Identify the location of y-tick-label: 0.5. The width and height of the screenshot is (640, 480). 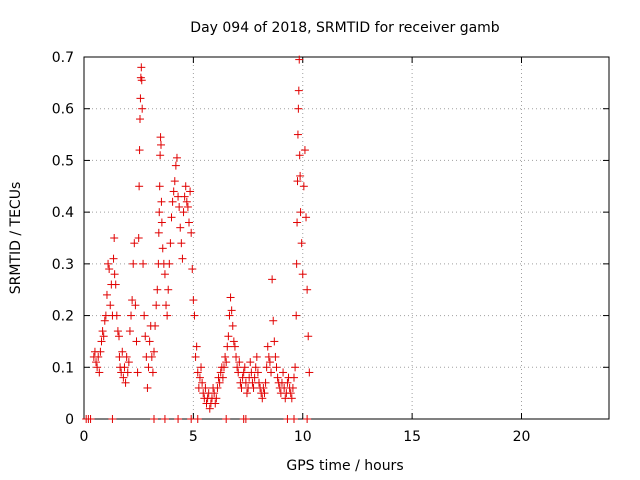
(63, 161).